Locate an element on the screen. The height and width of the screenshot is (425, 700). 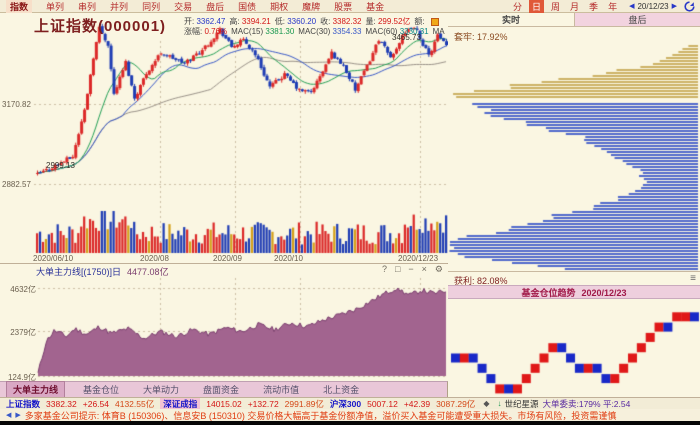
indicator-tab-北上资金: 北上资金 is located at coordinates (341, 390).